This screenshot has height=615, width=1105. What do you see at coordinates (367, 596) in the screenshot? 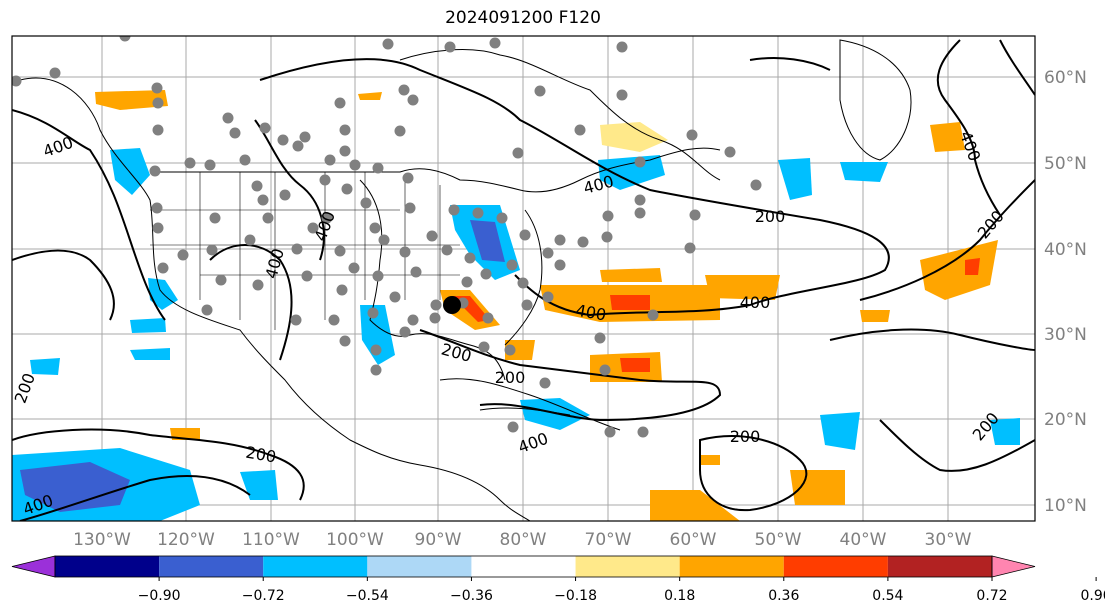
I see `colorbar-tick-label: −0.54` at bounding box center [367, 596].